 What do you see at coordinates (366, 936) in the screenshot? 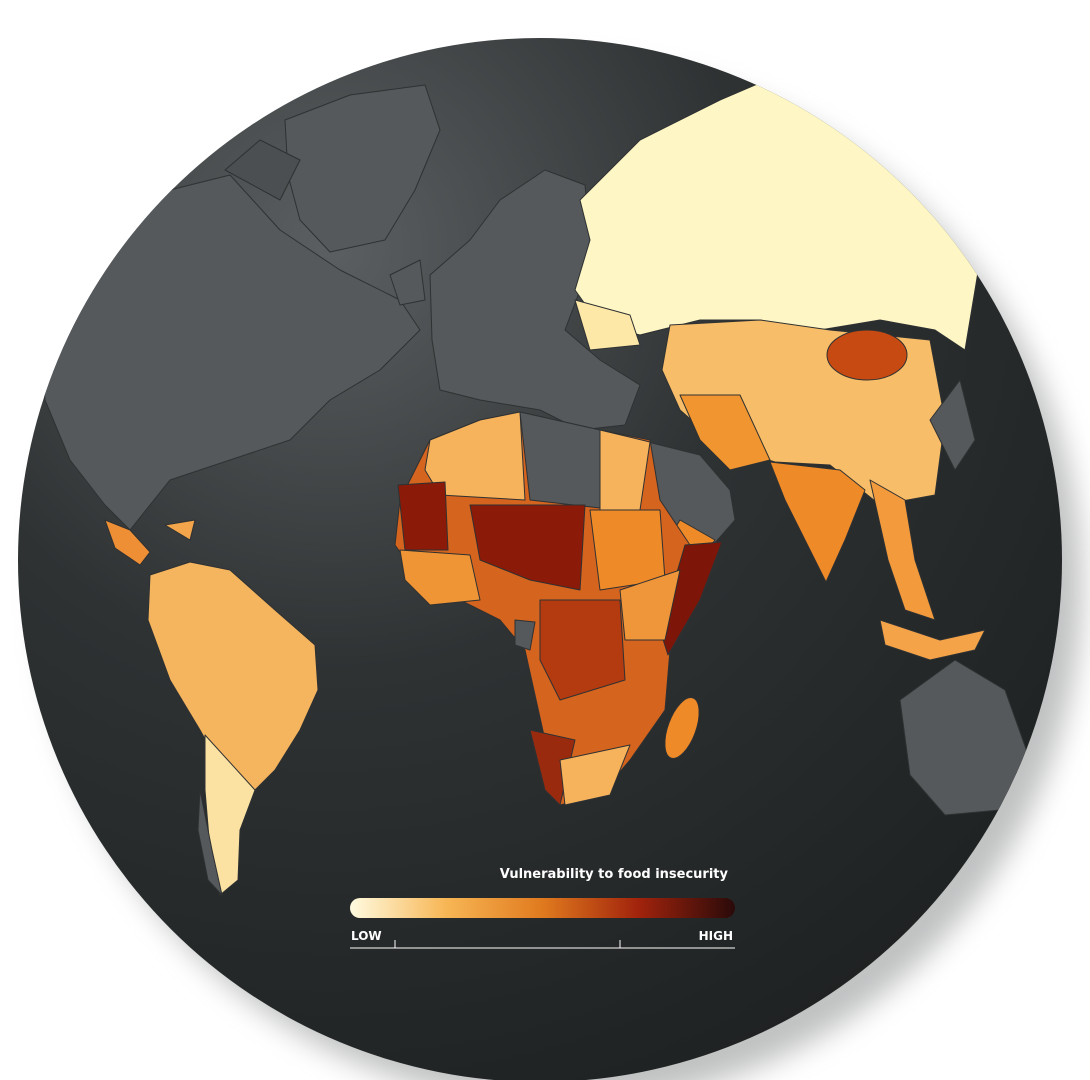
I see `legend-low: LOW` at bounding box center [366, 936].